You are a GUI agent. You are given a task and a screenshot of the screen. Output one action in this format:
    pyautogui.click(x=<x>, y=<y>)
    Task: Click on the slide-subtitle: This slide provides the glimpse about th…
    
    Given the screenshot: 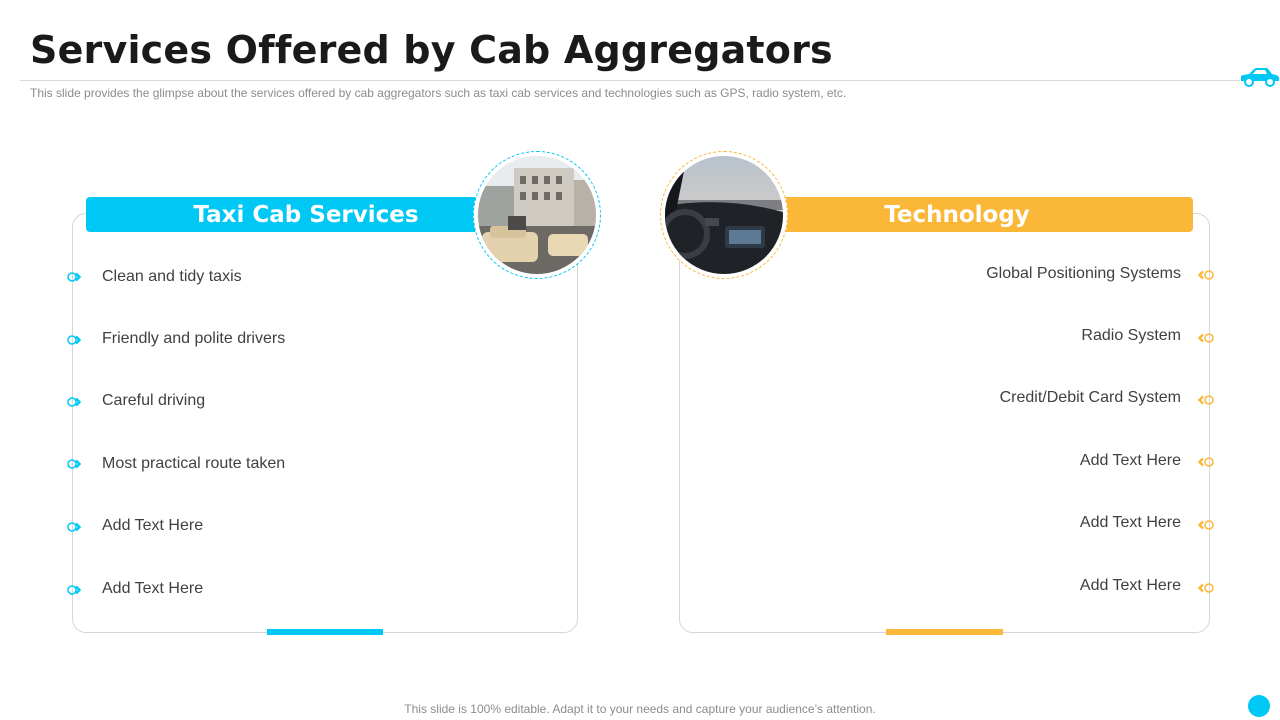 What is the action you would take?
    pyautogui.click(x=438, y=93)
    